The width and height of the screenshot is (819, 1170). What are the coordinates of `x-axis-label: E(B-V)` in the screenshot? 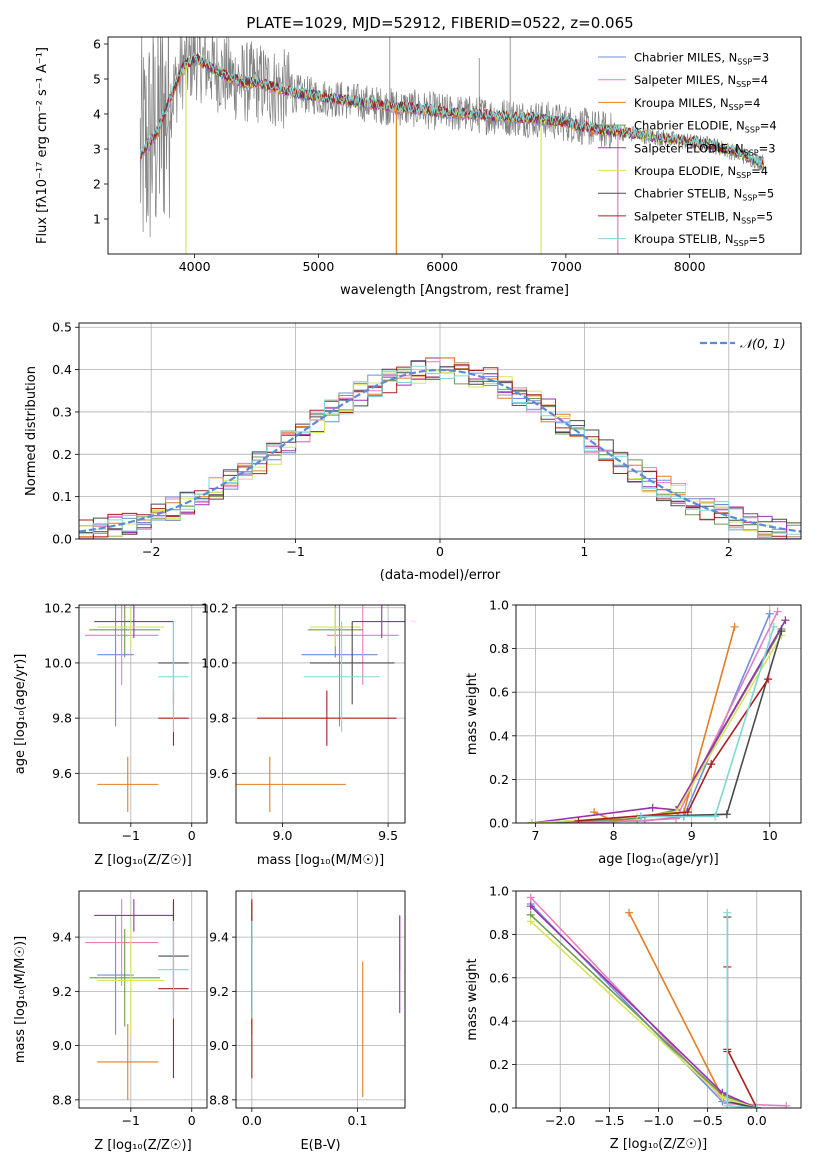 It's located at (320, 1145).